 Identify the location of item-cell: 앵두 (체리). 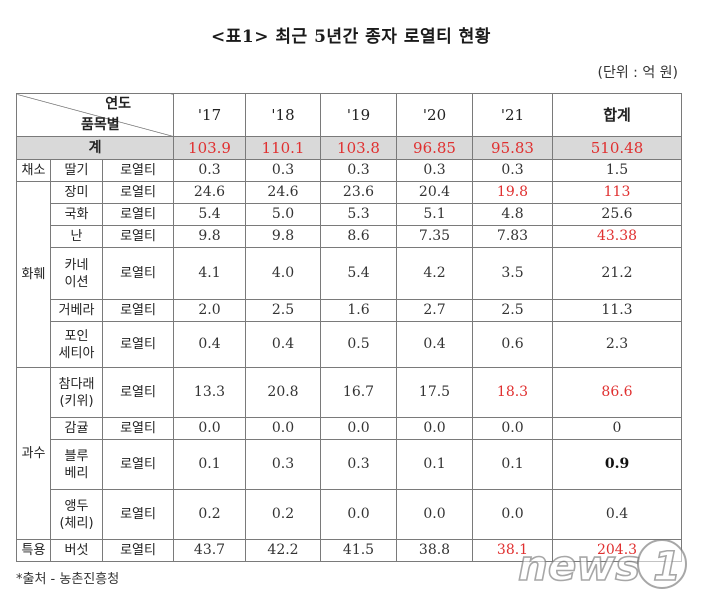
(76, 514).